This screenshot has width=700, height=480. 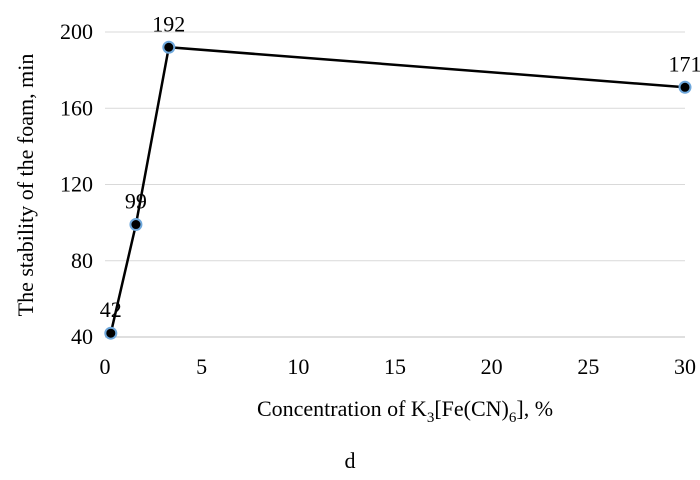 I want to click on x-axis-label-middle: [Fe(CN), so click(x=471, y=408).